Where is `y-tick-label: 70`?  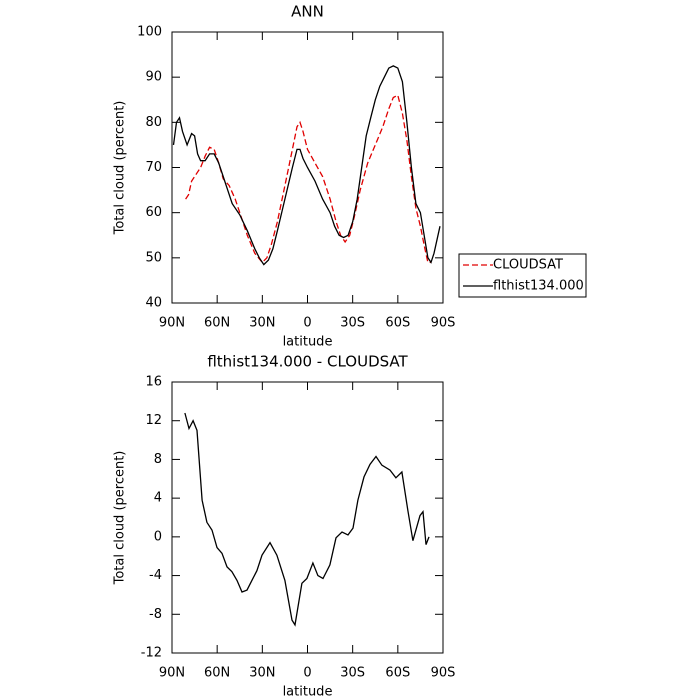 y-tick-label: 70 is located at coordinates (153, 167).